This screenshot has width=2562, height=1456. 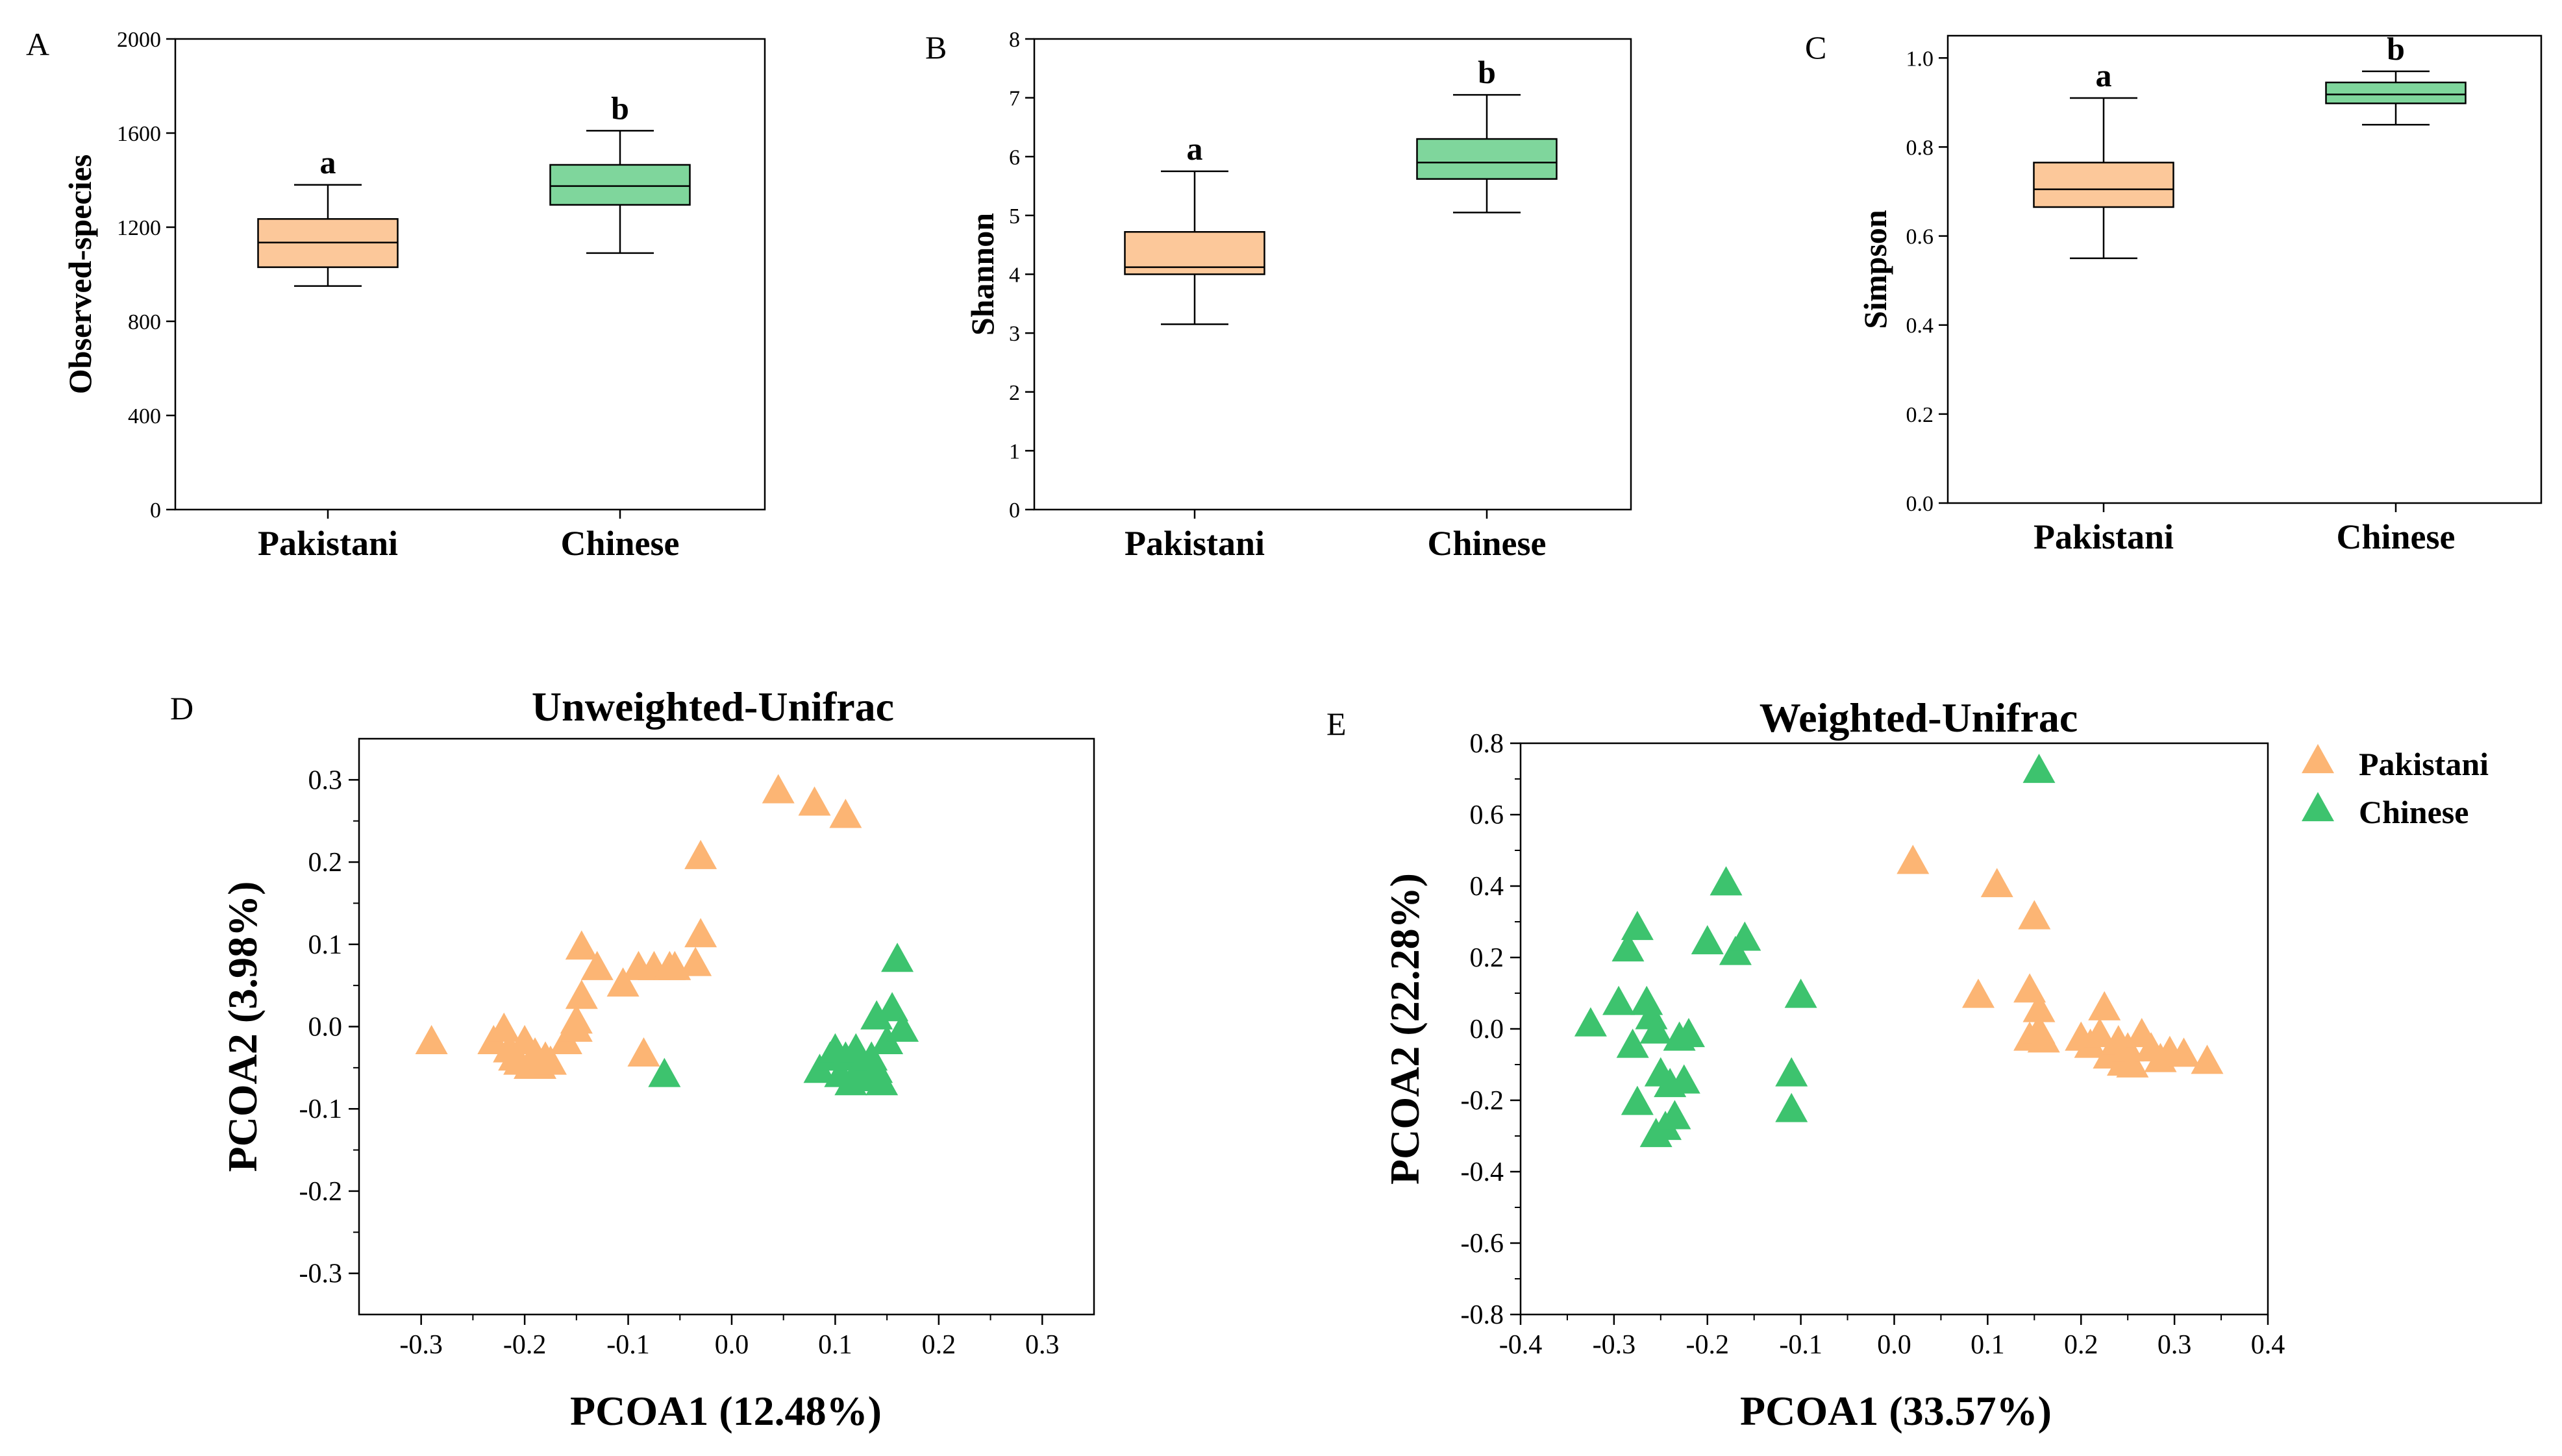 What do you see at coordinates (2395, 787) in the screenshot?
I see `legend: Pakistani Chinese` at bounding box center [2395, 787].